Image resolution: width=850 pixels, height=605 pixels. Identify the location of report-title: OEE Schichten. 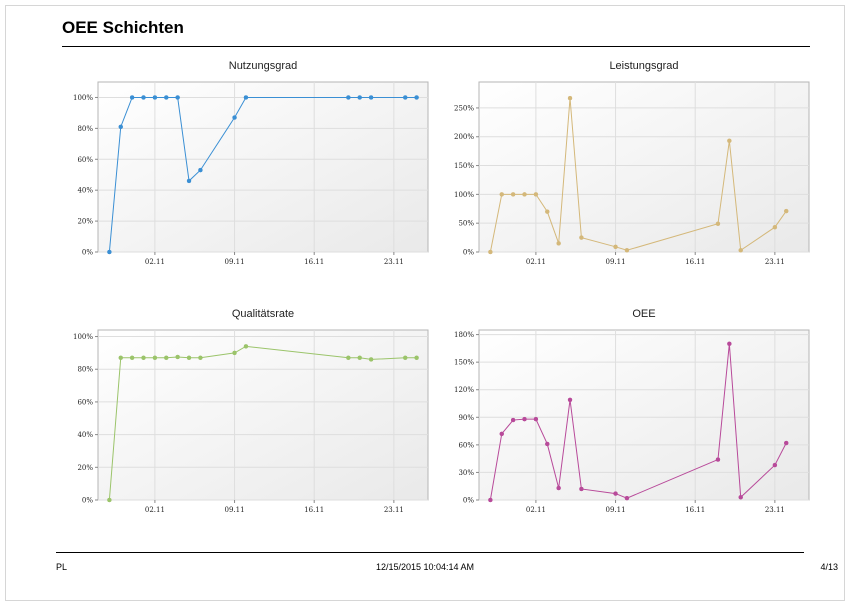
(123, 27).